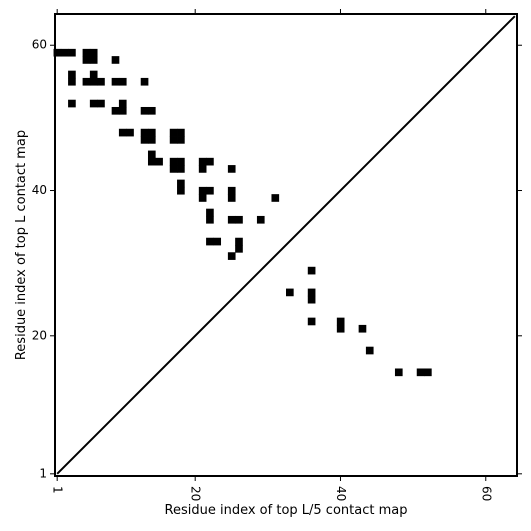  Describe the element at coordinates (39, 190) in the screenshot. I see `y-tick-label: 40` at that location.